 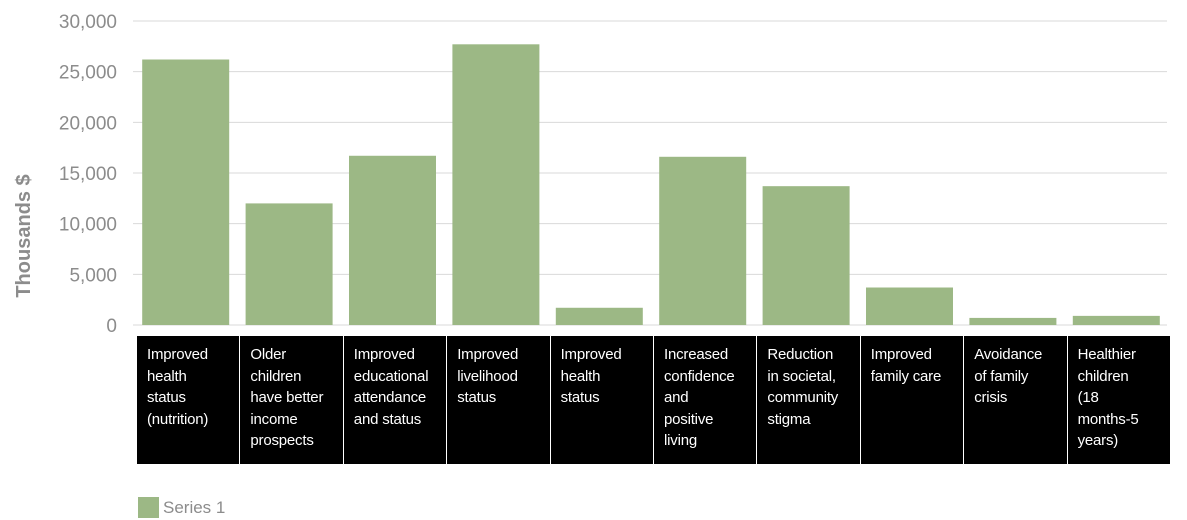 What do you see at coordinates (88, 73) in the screenshot?
I see `y-tick-label: 25,000` at bounding box center [88, 73].